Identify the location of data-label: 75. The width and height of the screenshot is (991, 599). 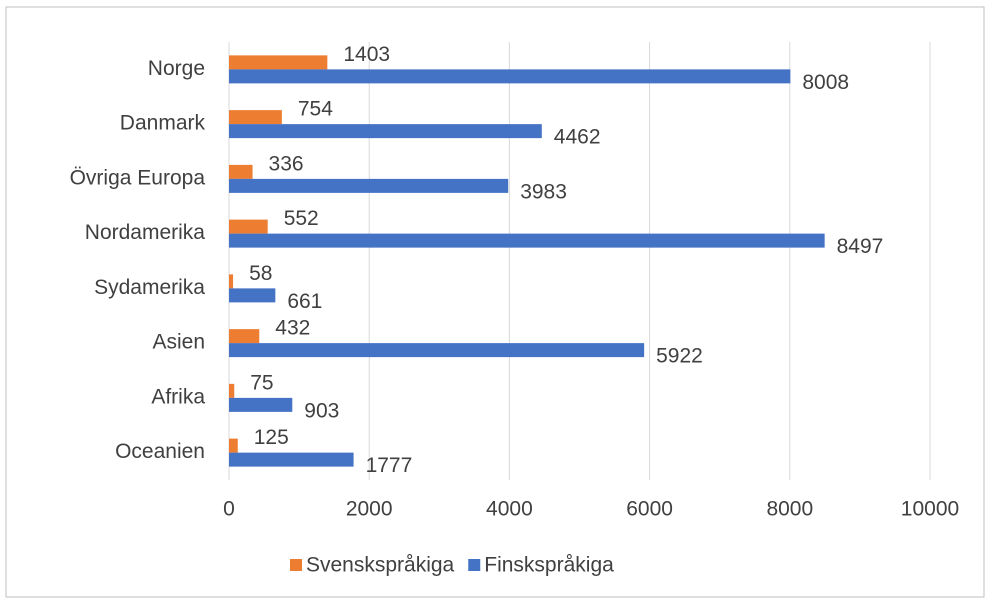
(261, 382).